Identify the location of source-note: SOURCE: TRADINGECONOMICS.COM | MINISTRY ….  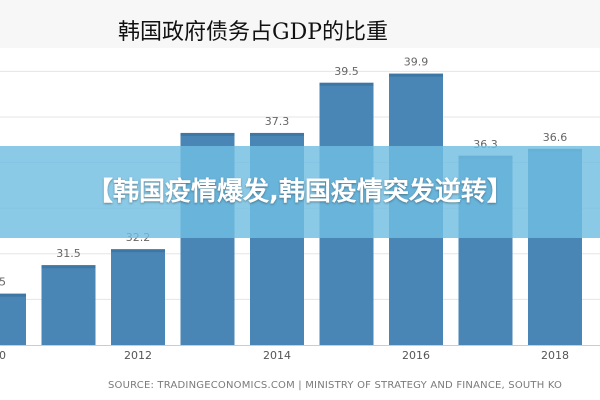
(335, 385).